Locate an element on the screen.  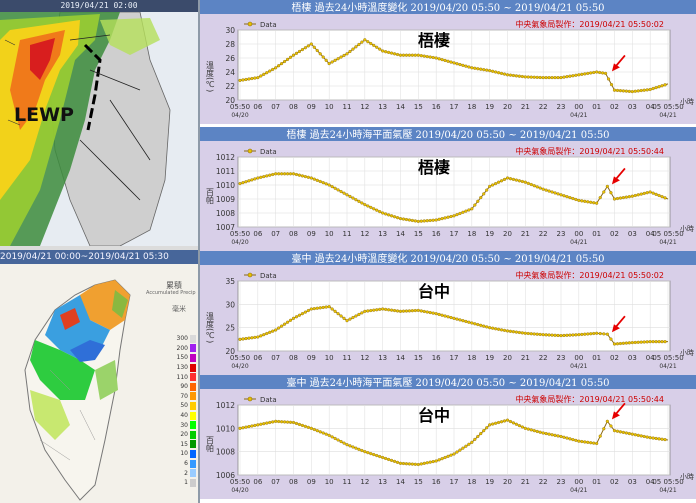
x-tick-label: 13 is located at coordinates (382, 234).